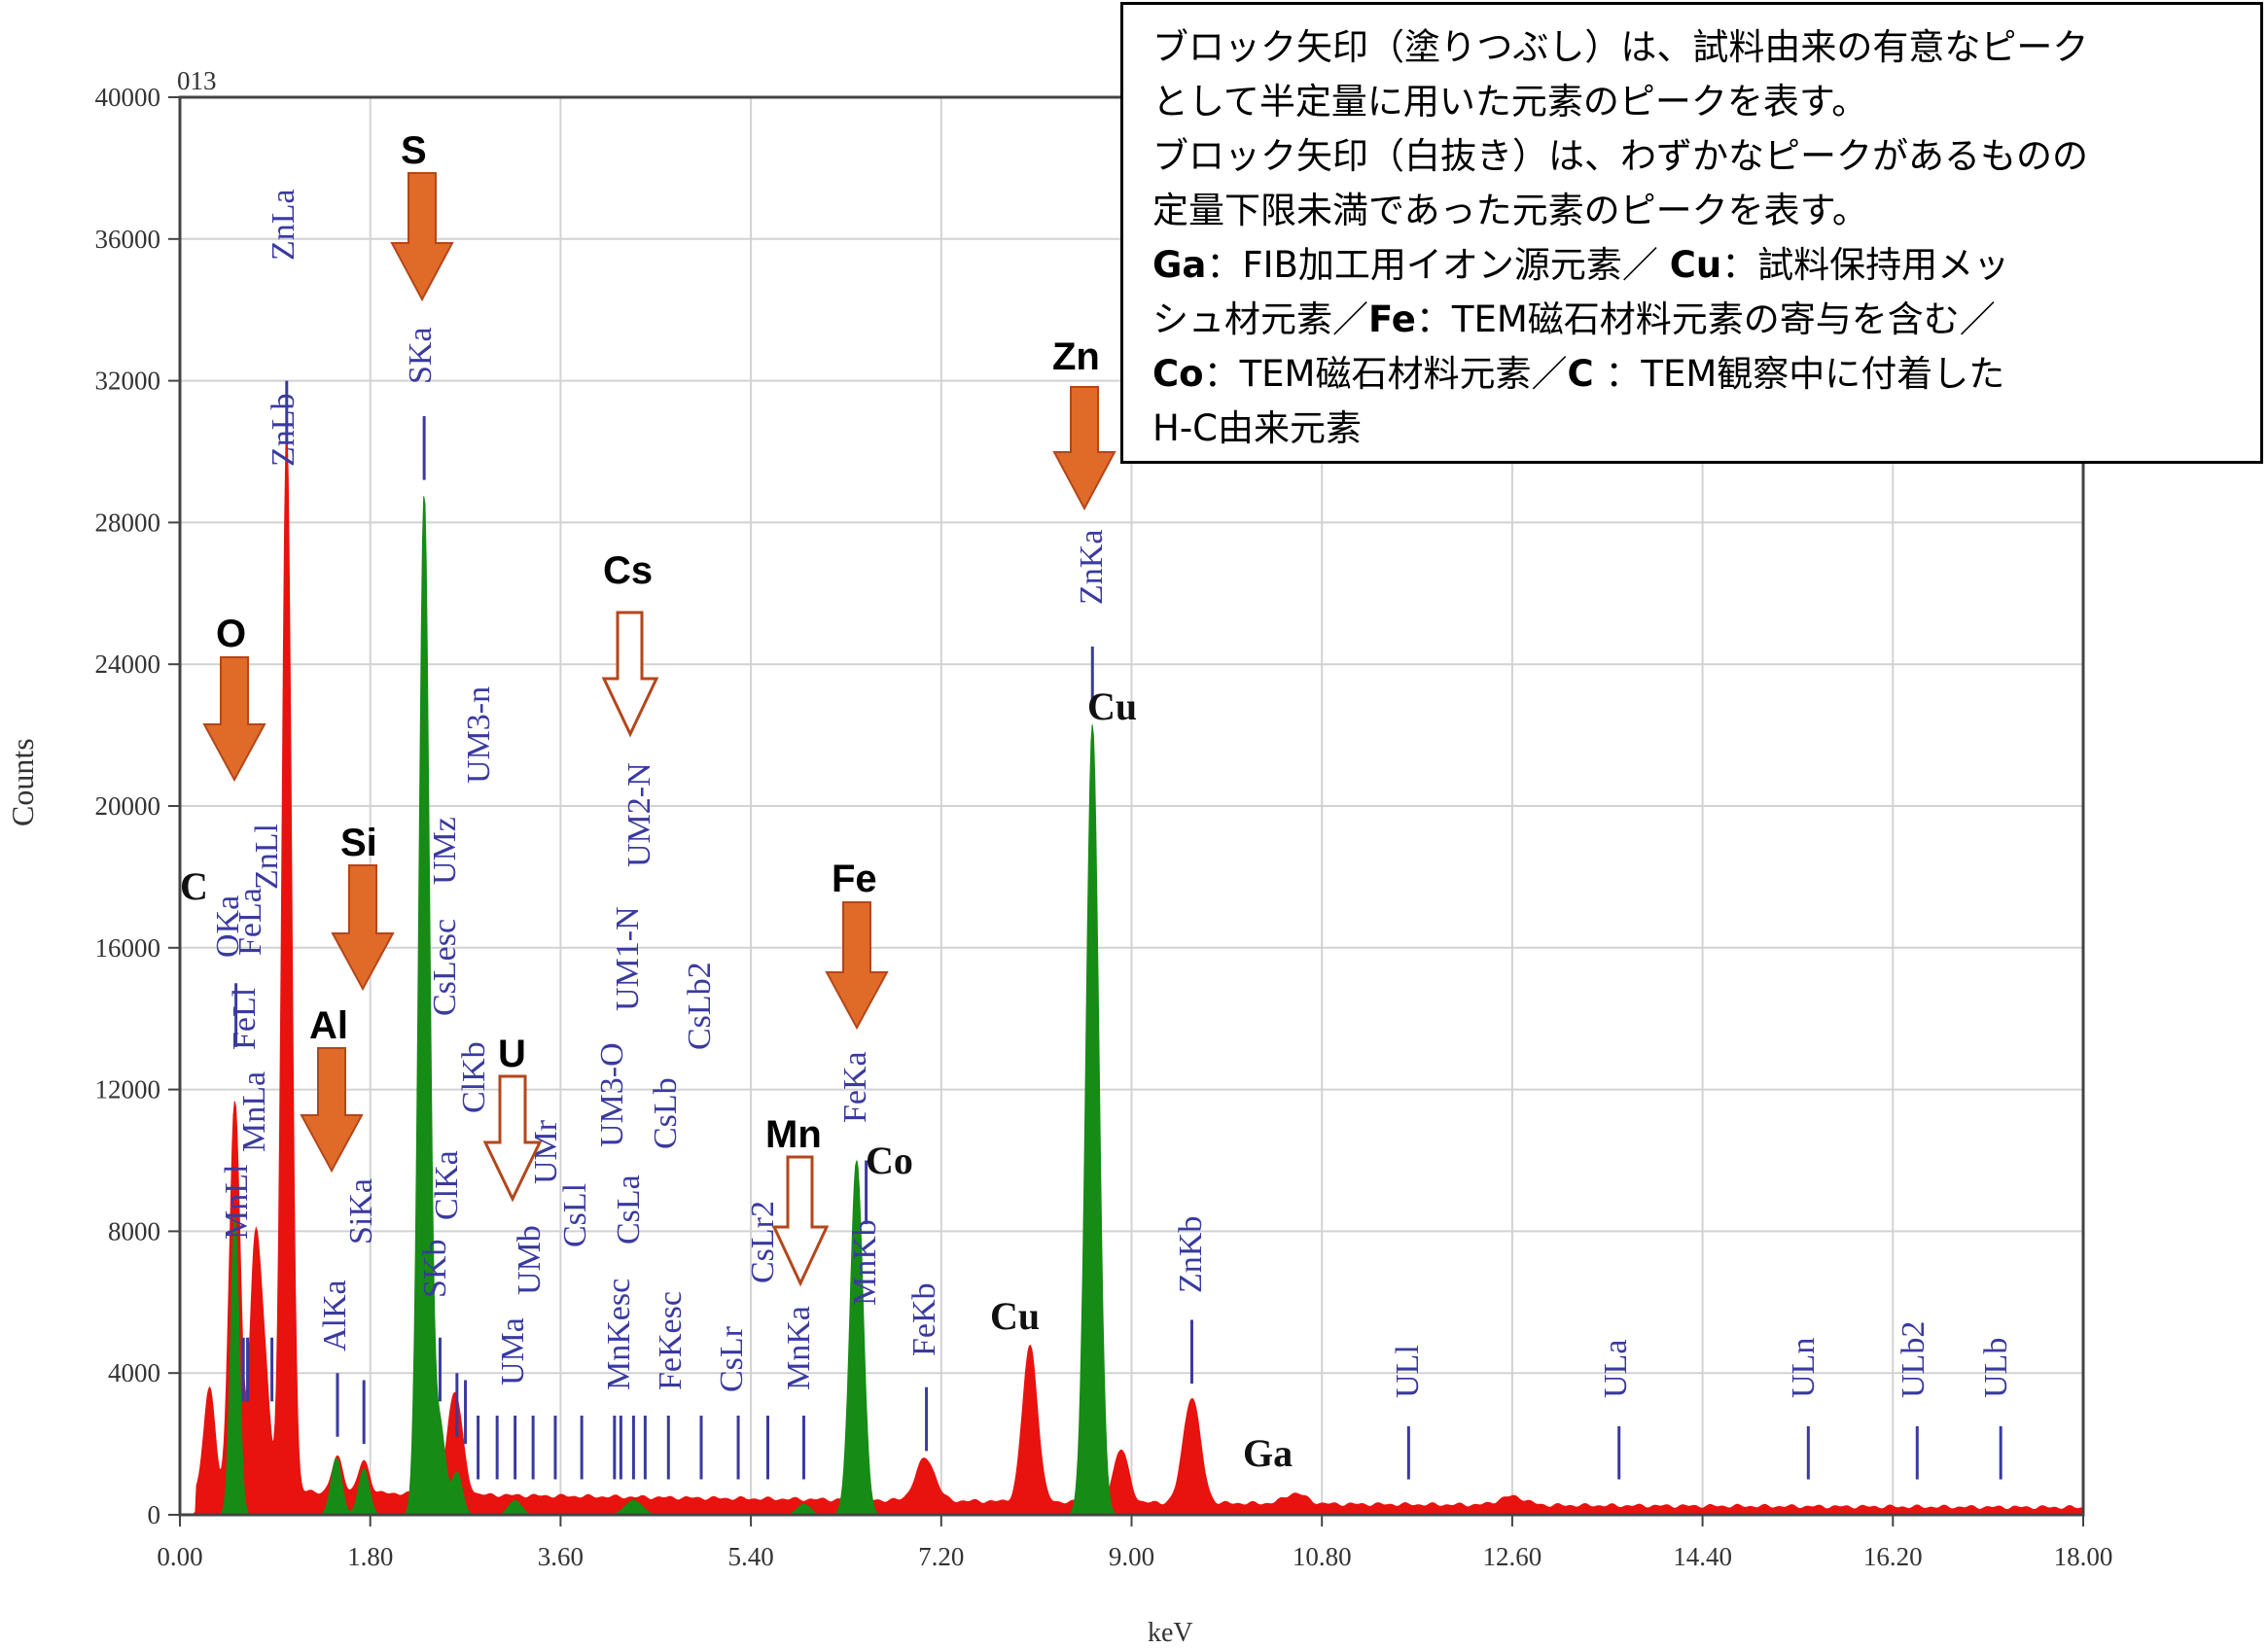 The width and height of the screenshot is (2268, 1648). Describe the element at coordinates (1092, 567) in the screenshot. I see `line-label-znka: ZnKa` at that location.